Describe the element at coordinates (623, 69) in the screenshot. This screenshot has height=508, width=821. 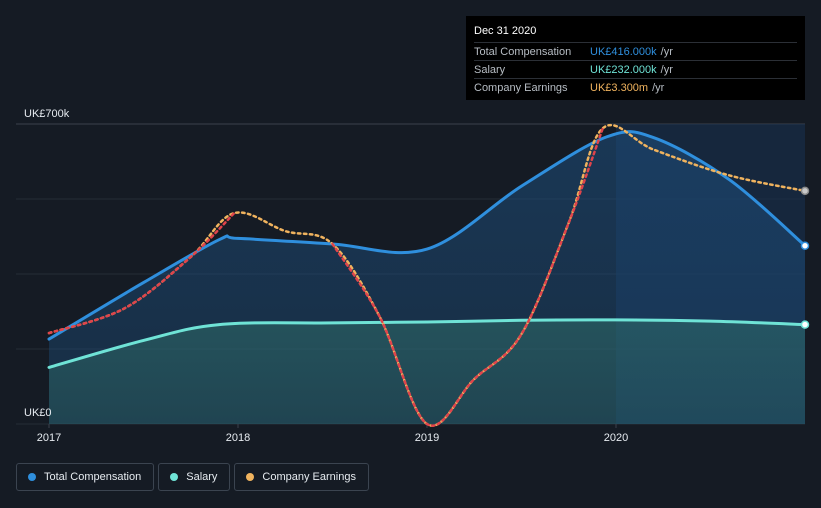
I see `tooltip-value: UK£232.000k` at that location.